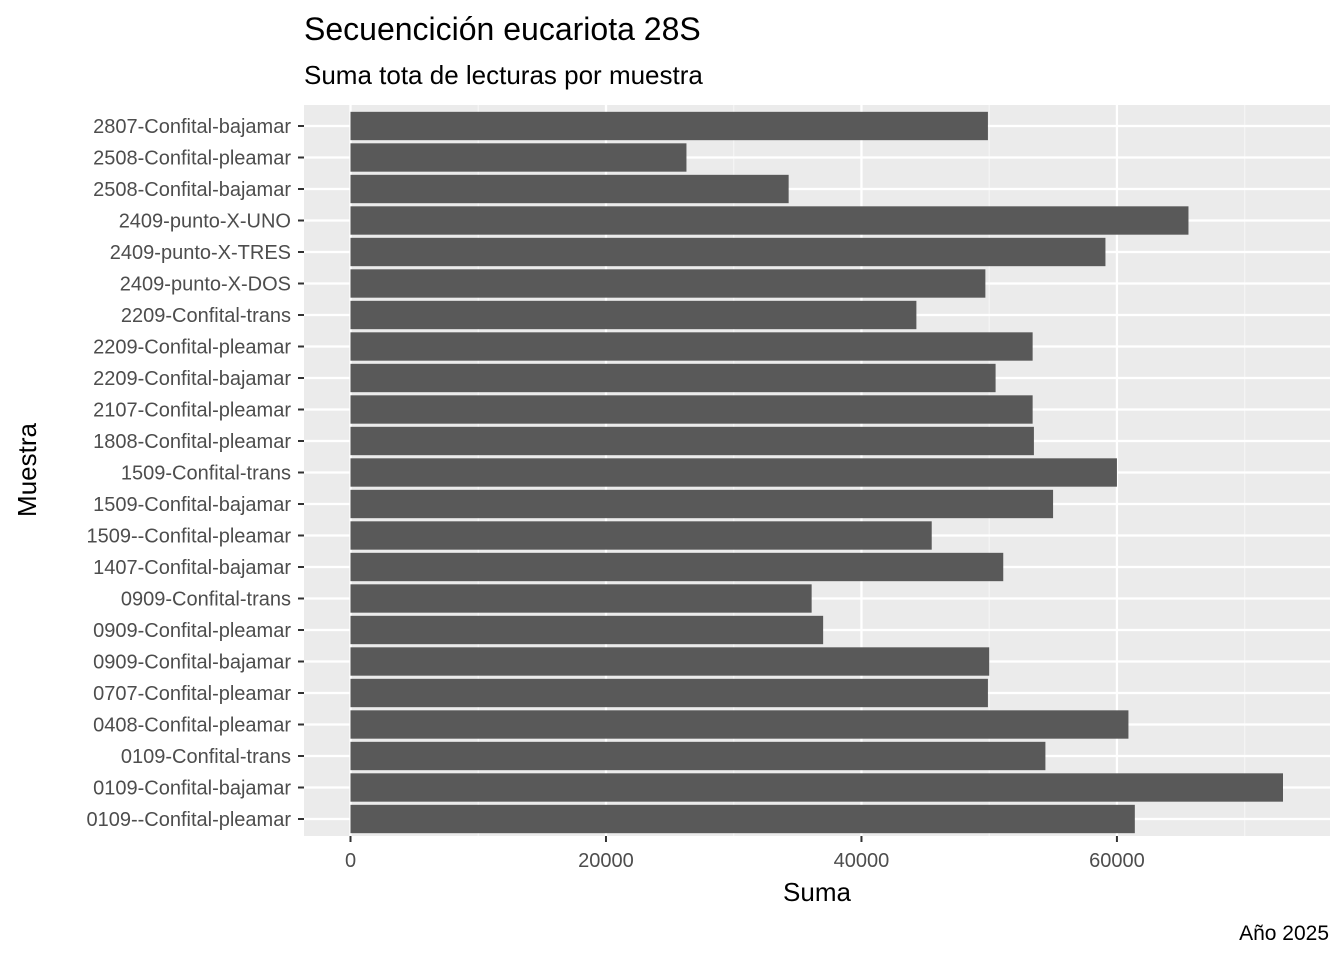 Image resolution: width=1344 pixels, height=960 pixels. I want to click on y-tick-label: 0909-Confital-trans, so click(206, 600).